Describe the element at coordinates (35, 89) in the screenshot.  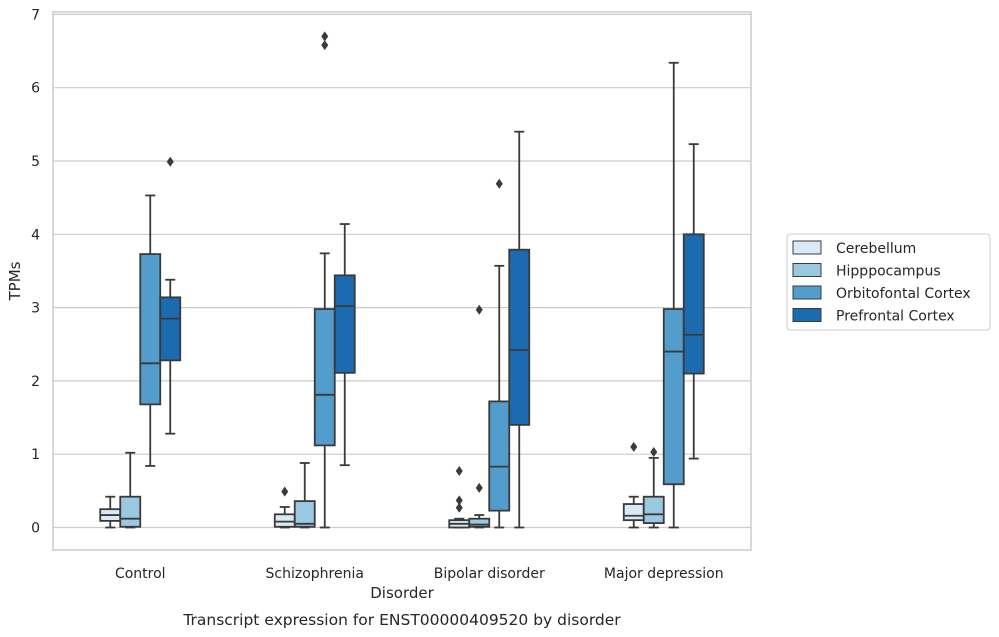
I see `y-tick-label: 6` at that location.